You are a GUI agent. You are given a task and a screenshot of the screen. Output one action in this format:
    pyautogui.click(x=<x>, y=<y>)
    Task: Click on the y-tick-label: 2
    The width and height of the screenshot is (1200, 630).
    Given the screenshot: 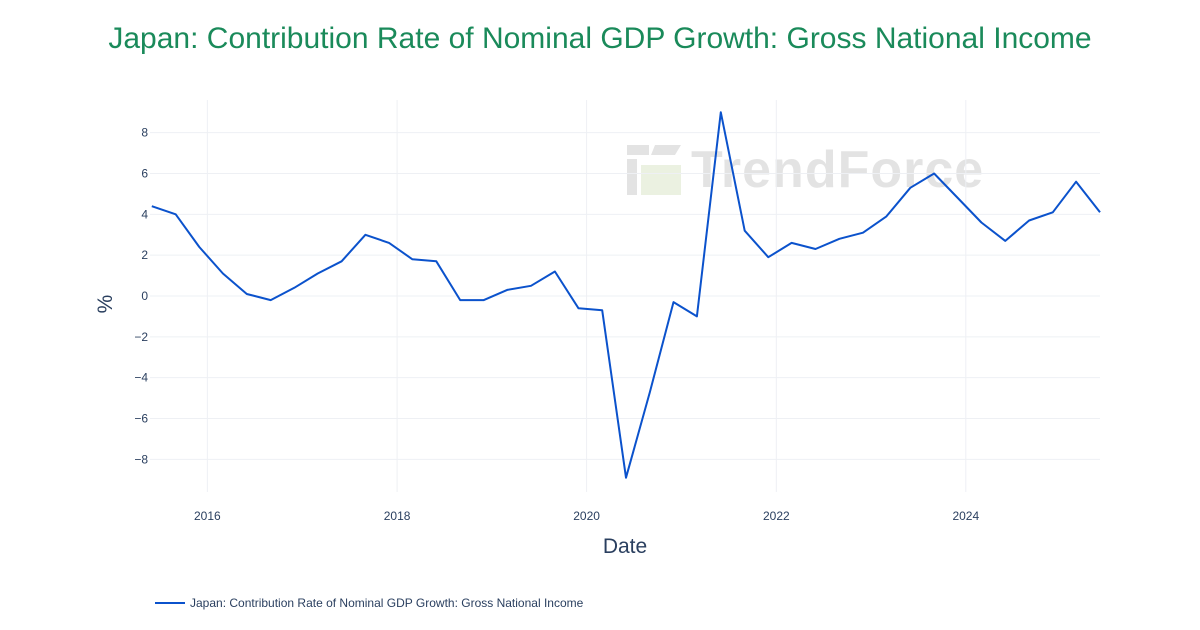 What is the action you would take?
    pyautogui.click(x=144, y=255)
    